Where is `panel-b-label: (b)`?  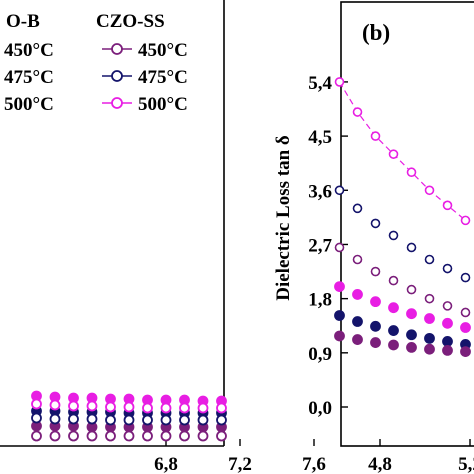 panel-b-label: (b) is located at coordinates (376, 32).